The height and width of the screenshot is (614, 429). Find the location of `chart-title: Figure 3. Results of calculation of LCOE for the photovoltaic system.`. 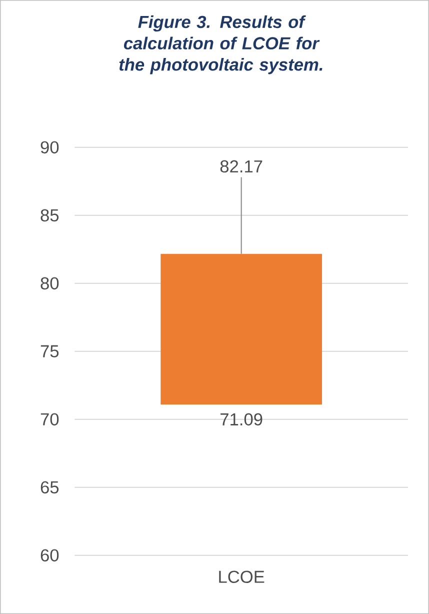

chart-title: Figure 3. Results of calculation of LCOE for the photovoltaic system. is located at coordinates (220, 44).